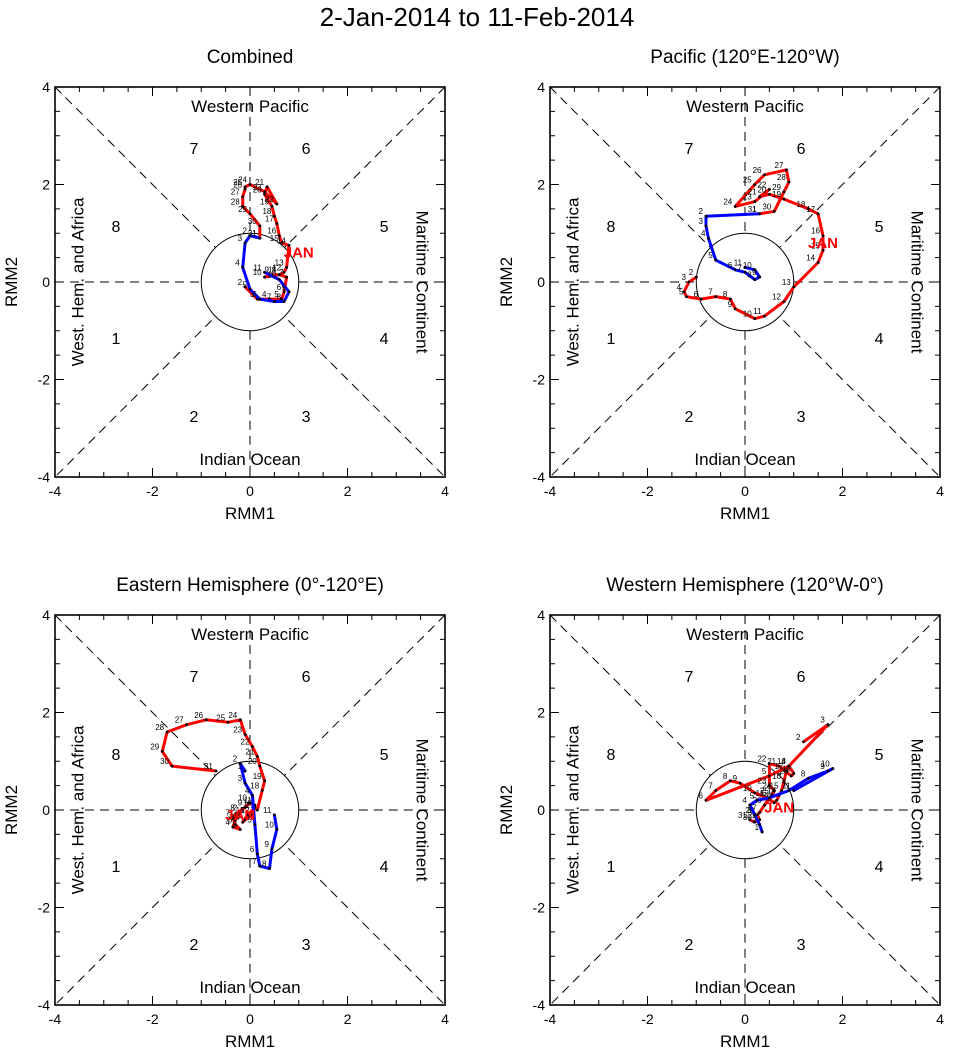  What do you see at coordinates (240, 766) in the screenshot?
I see `day-label: 1` at bounding box center [240, 766].